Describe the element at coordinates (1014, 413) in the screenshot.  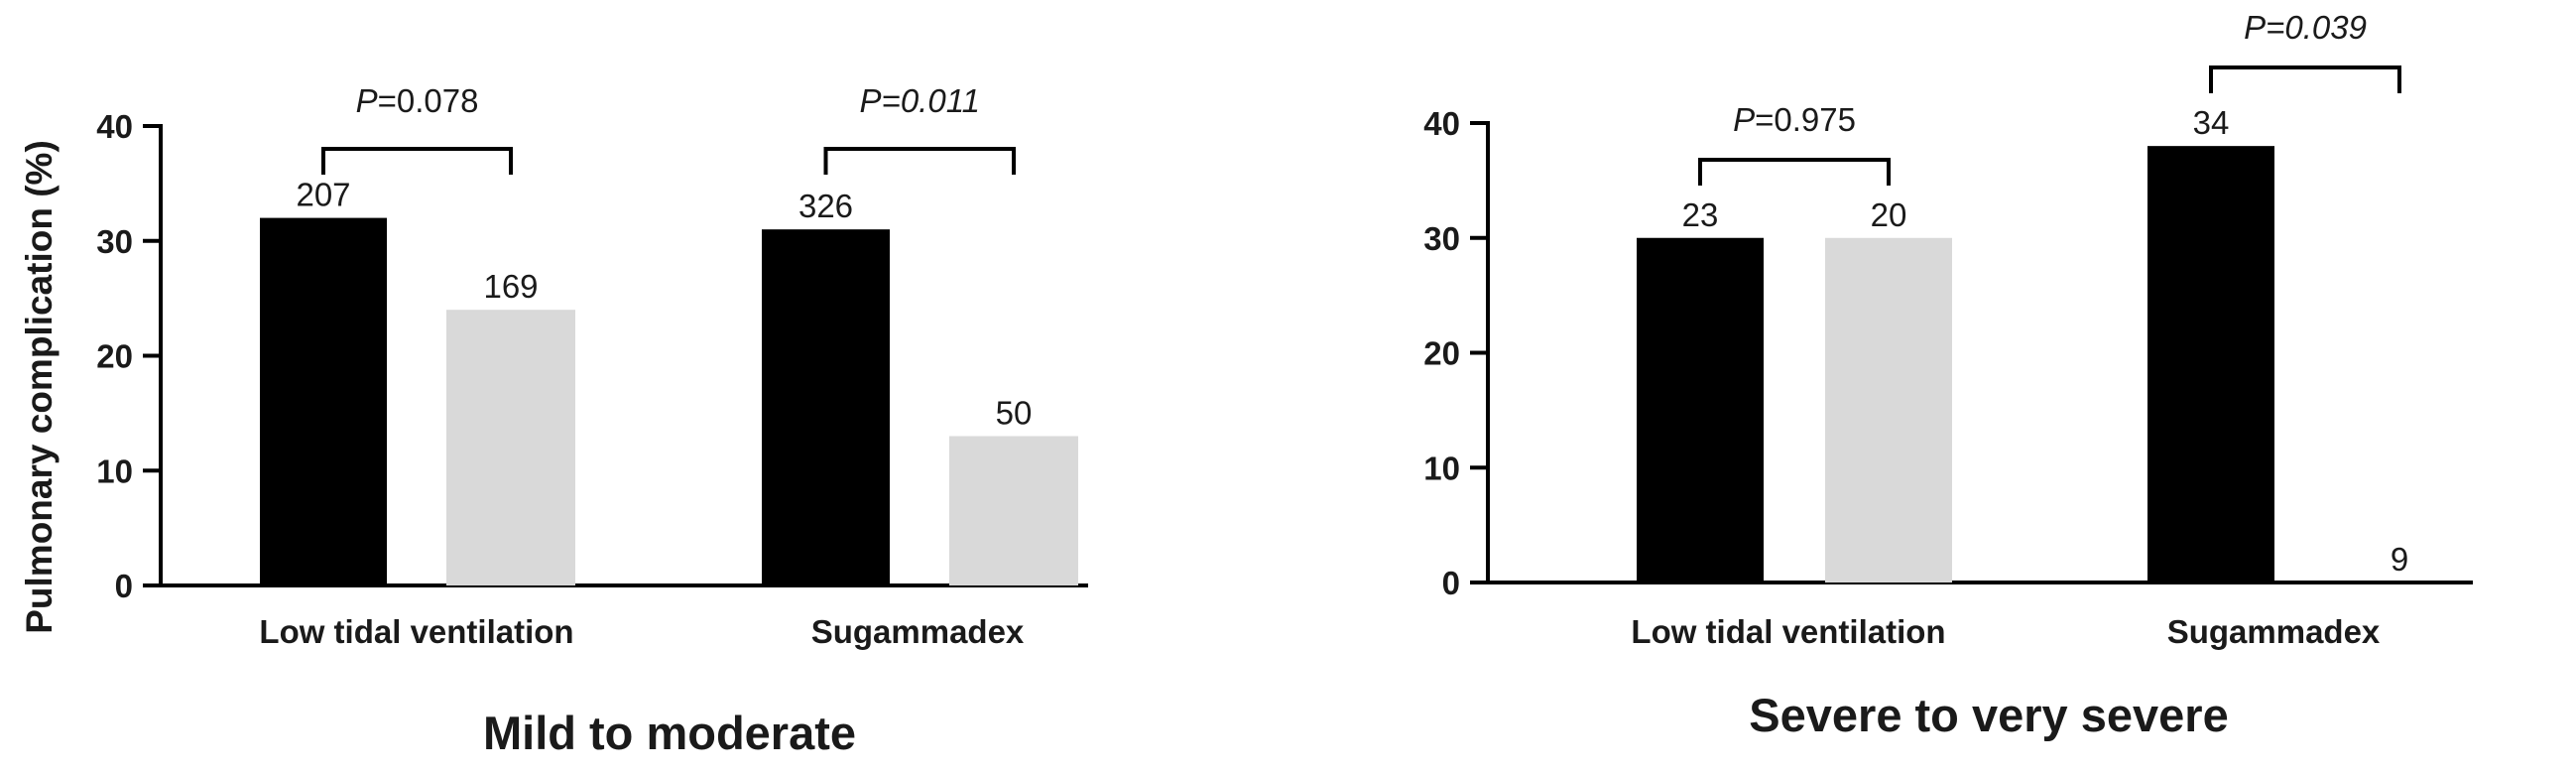
I see `bar-data-label: 50` at that location.